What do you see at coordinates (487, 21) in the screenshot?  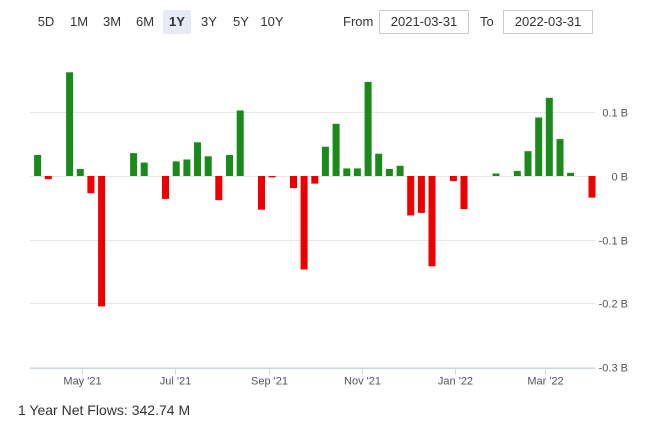 I see `to-label: To` at bounding box center [487, 21].